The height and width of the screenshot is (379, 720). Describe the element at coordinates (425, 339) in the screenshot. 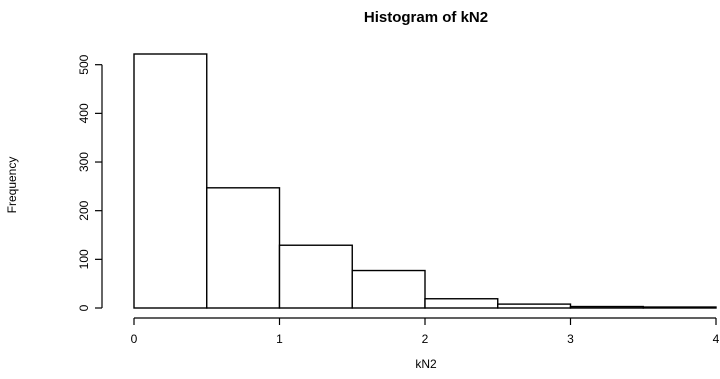

I see `x-tick-label: 2` at that location.